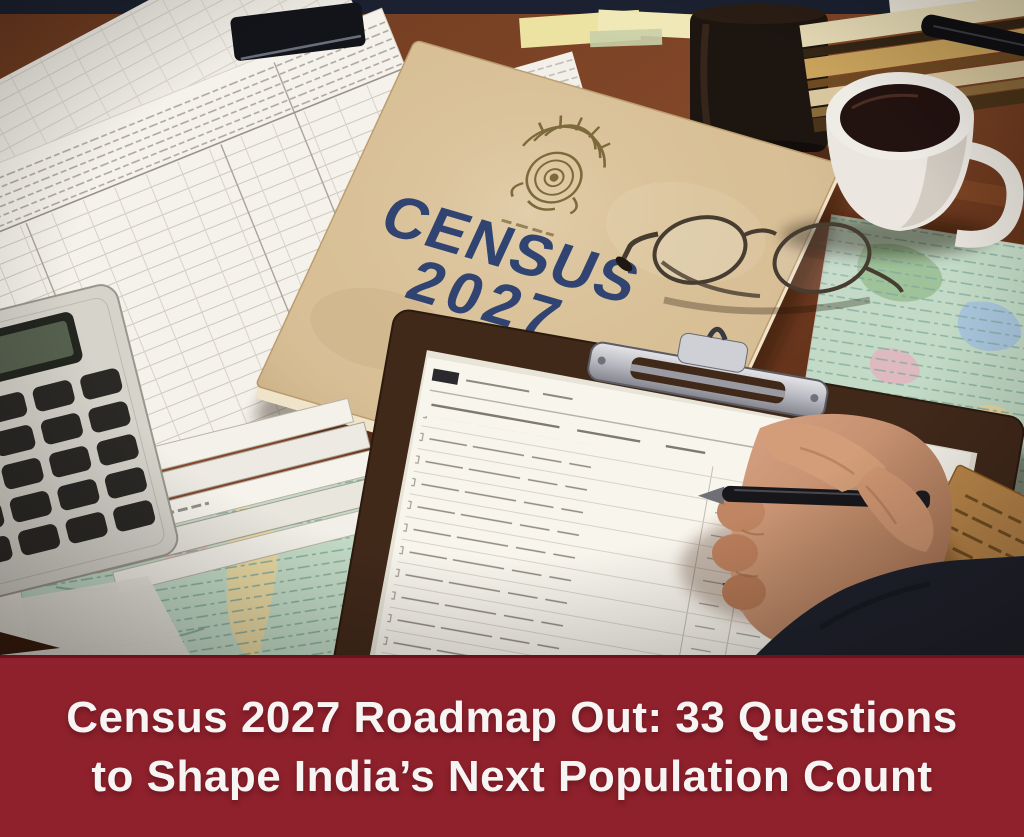 This screenshot has height=837, width=1024. I want to click on headline-line-1: Census 2027 Roadmap Out: 33 Questions, so click(512, 717).